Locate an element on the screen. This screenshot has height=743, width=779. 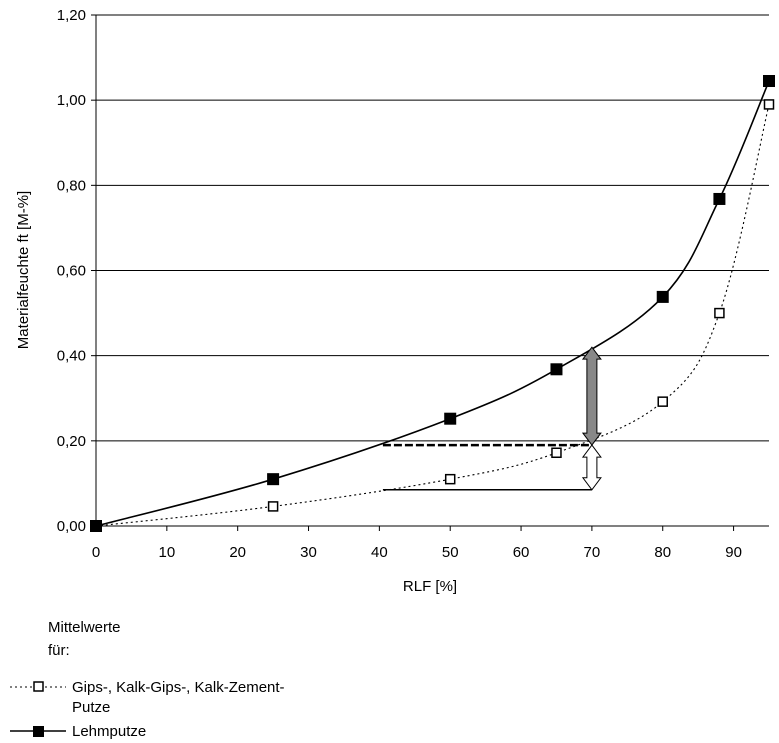
legend-label-gips-line2: Putze is located at coordinates (91, 707).